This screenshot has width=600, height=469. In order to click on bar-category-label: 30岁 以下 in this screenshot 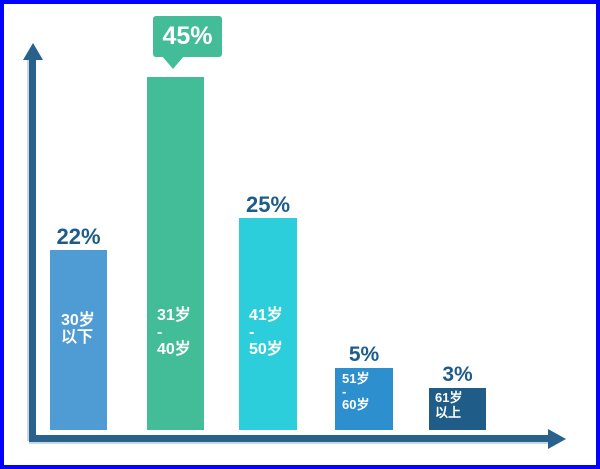, I will do `click(78, 329)`.